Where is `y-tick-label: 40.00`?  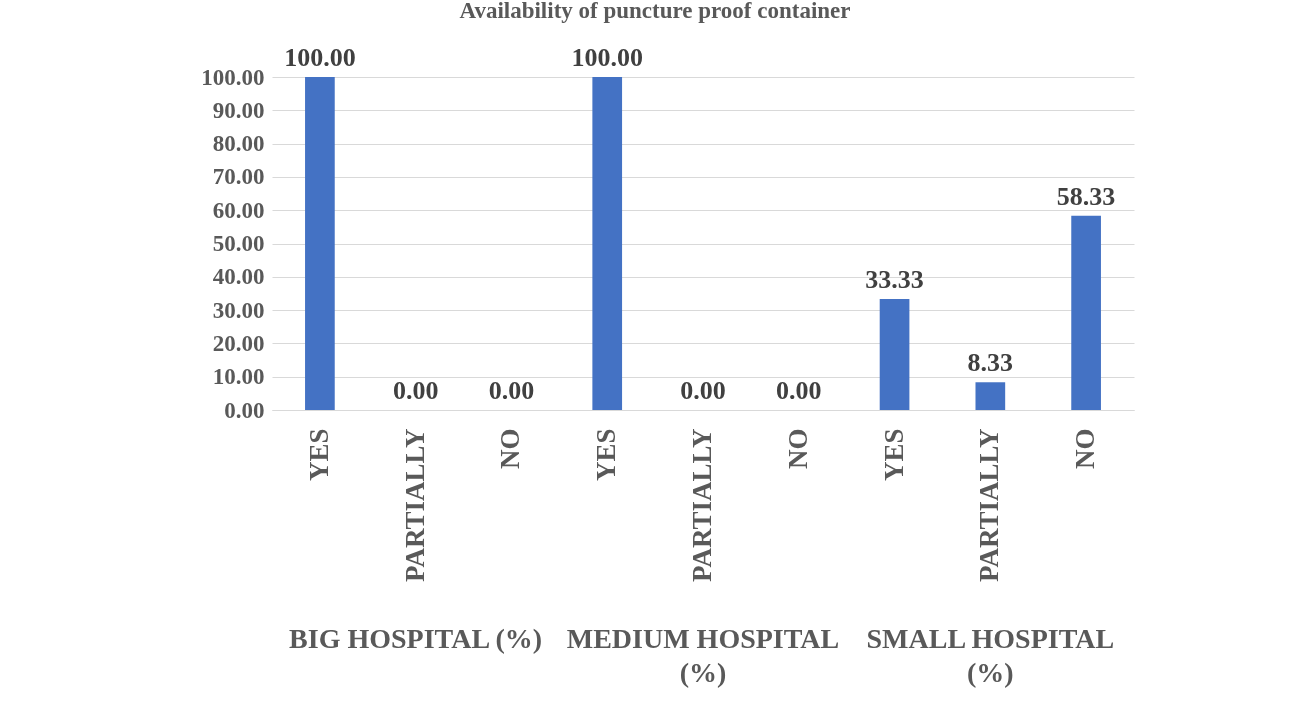 y-tick-label: 40.00 is located at coordinates (238, 277).